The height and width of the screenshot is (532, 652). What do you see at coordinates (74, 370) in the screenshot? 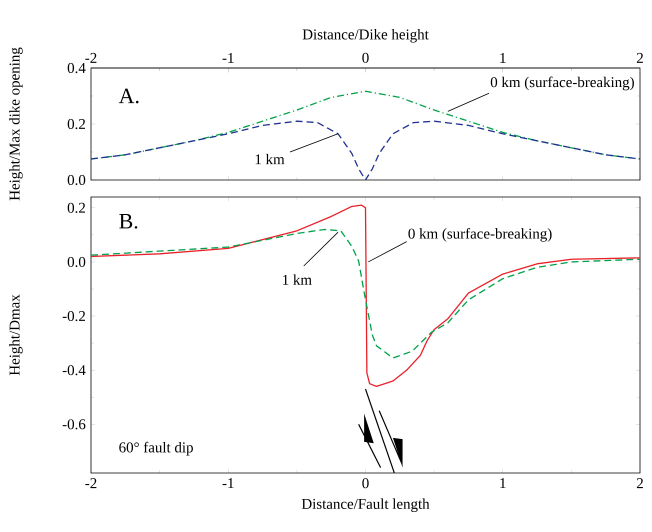
I see `y-tick-label: -0.4` at bounding box center [74, 370].